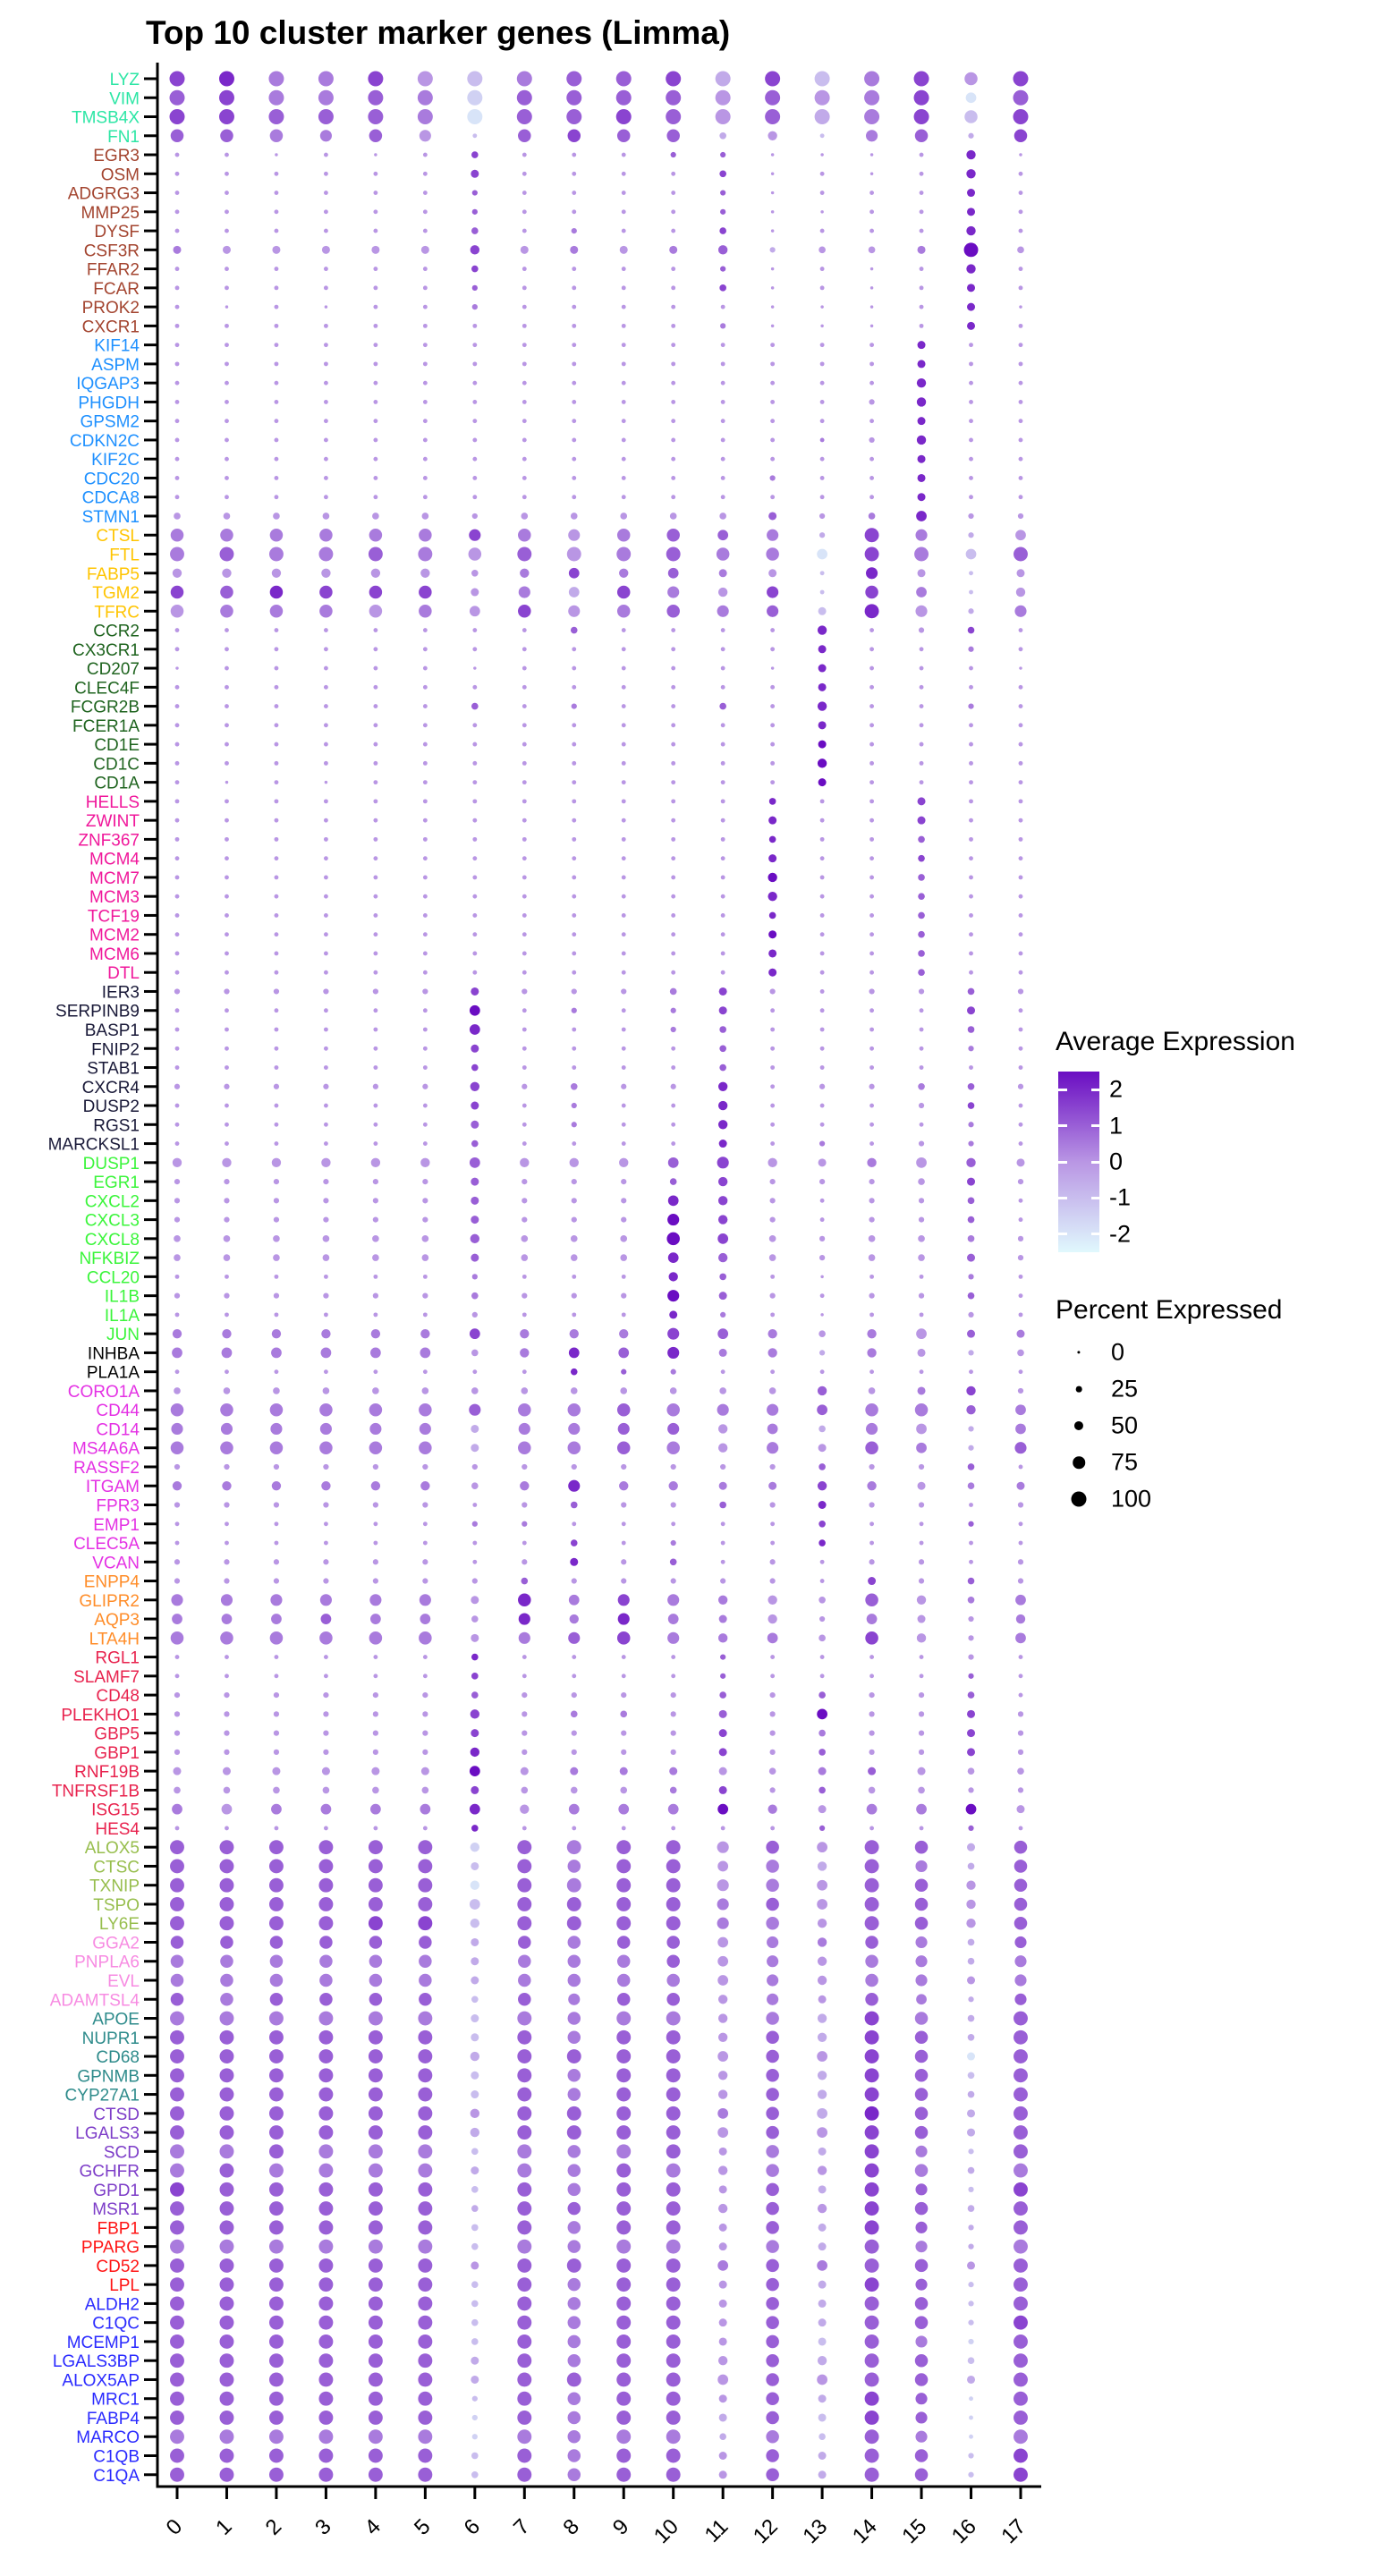 The image size is (1374, 2576). Describe the element at coordinates (114, 860) in the screenshot. I see `gene-label: MCM4` at that location.